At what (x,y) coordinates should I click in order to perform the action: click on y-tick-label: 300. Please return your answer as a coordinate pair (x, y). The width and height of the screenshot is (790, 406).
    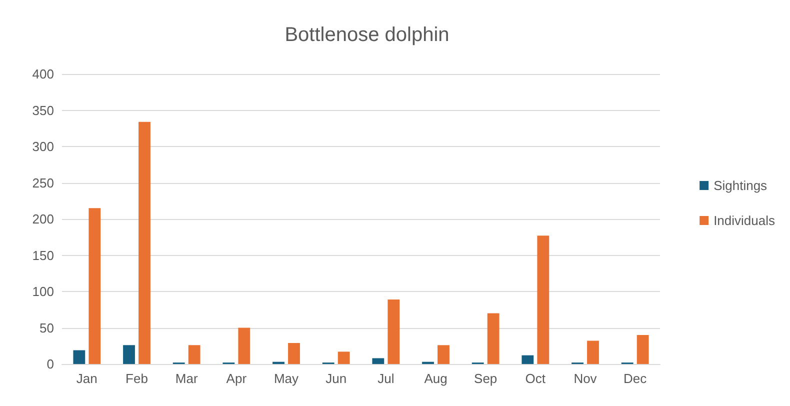
    Looking at the image, I should click on (43, 146).